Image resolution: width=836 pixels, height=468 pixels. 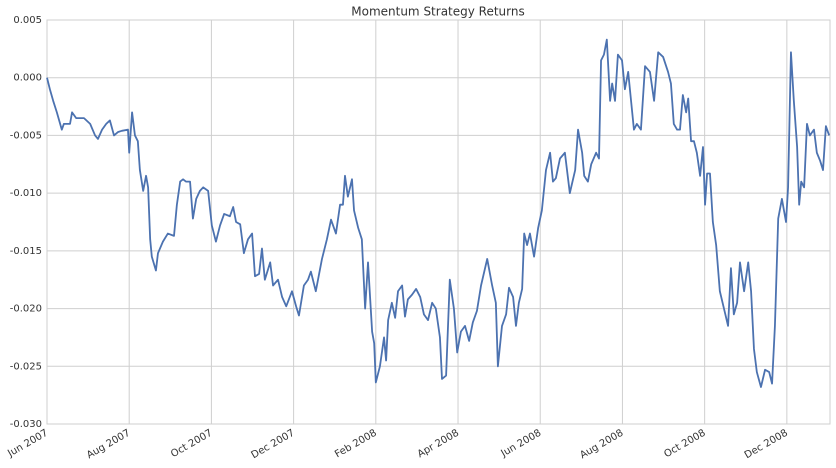 What do you see at coordinates (766, 445) in the screenshot?
I see `x-tick-label: Dec 2008` at bounding box center [766, 445].